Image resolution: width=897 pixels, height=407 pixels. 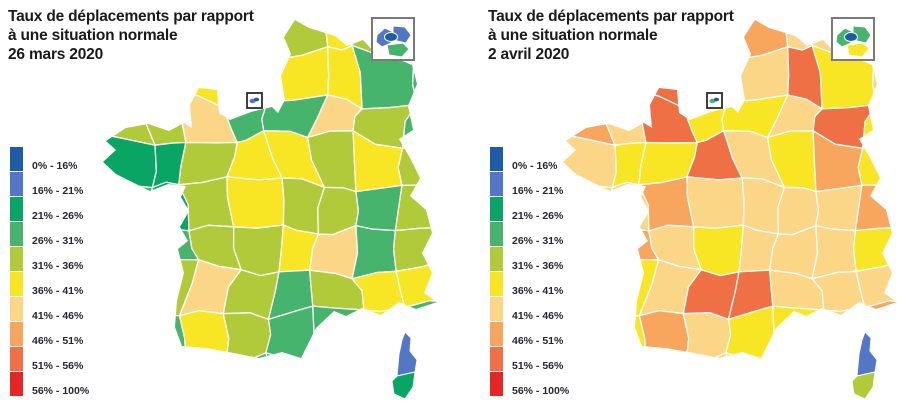 What do you see at coordinates (529, 54) in the screenshot?
I see `map-date: 2 avril 2020` at bounding box center [529, 54].